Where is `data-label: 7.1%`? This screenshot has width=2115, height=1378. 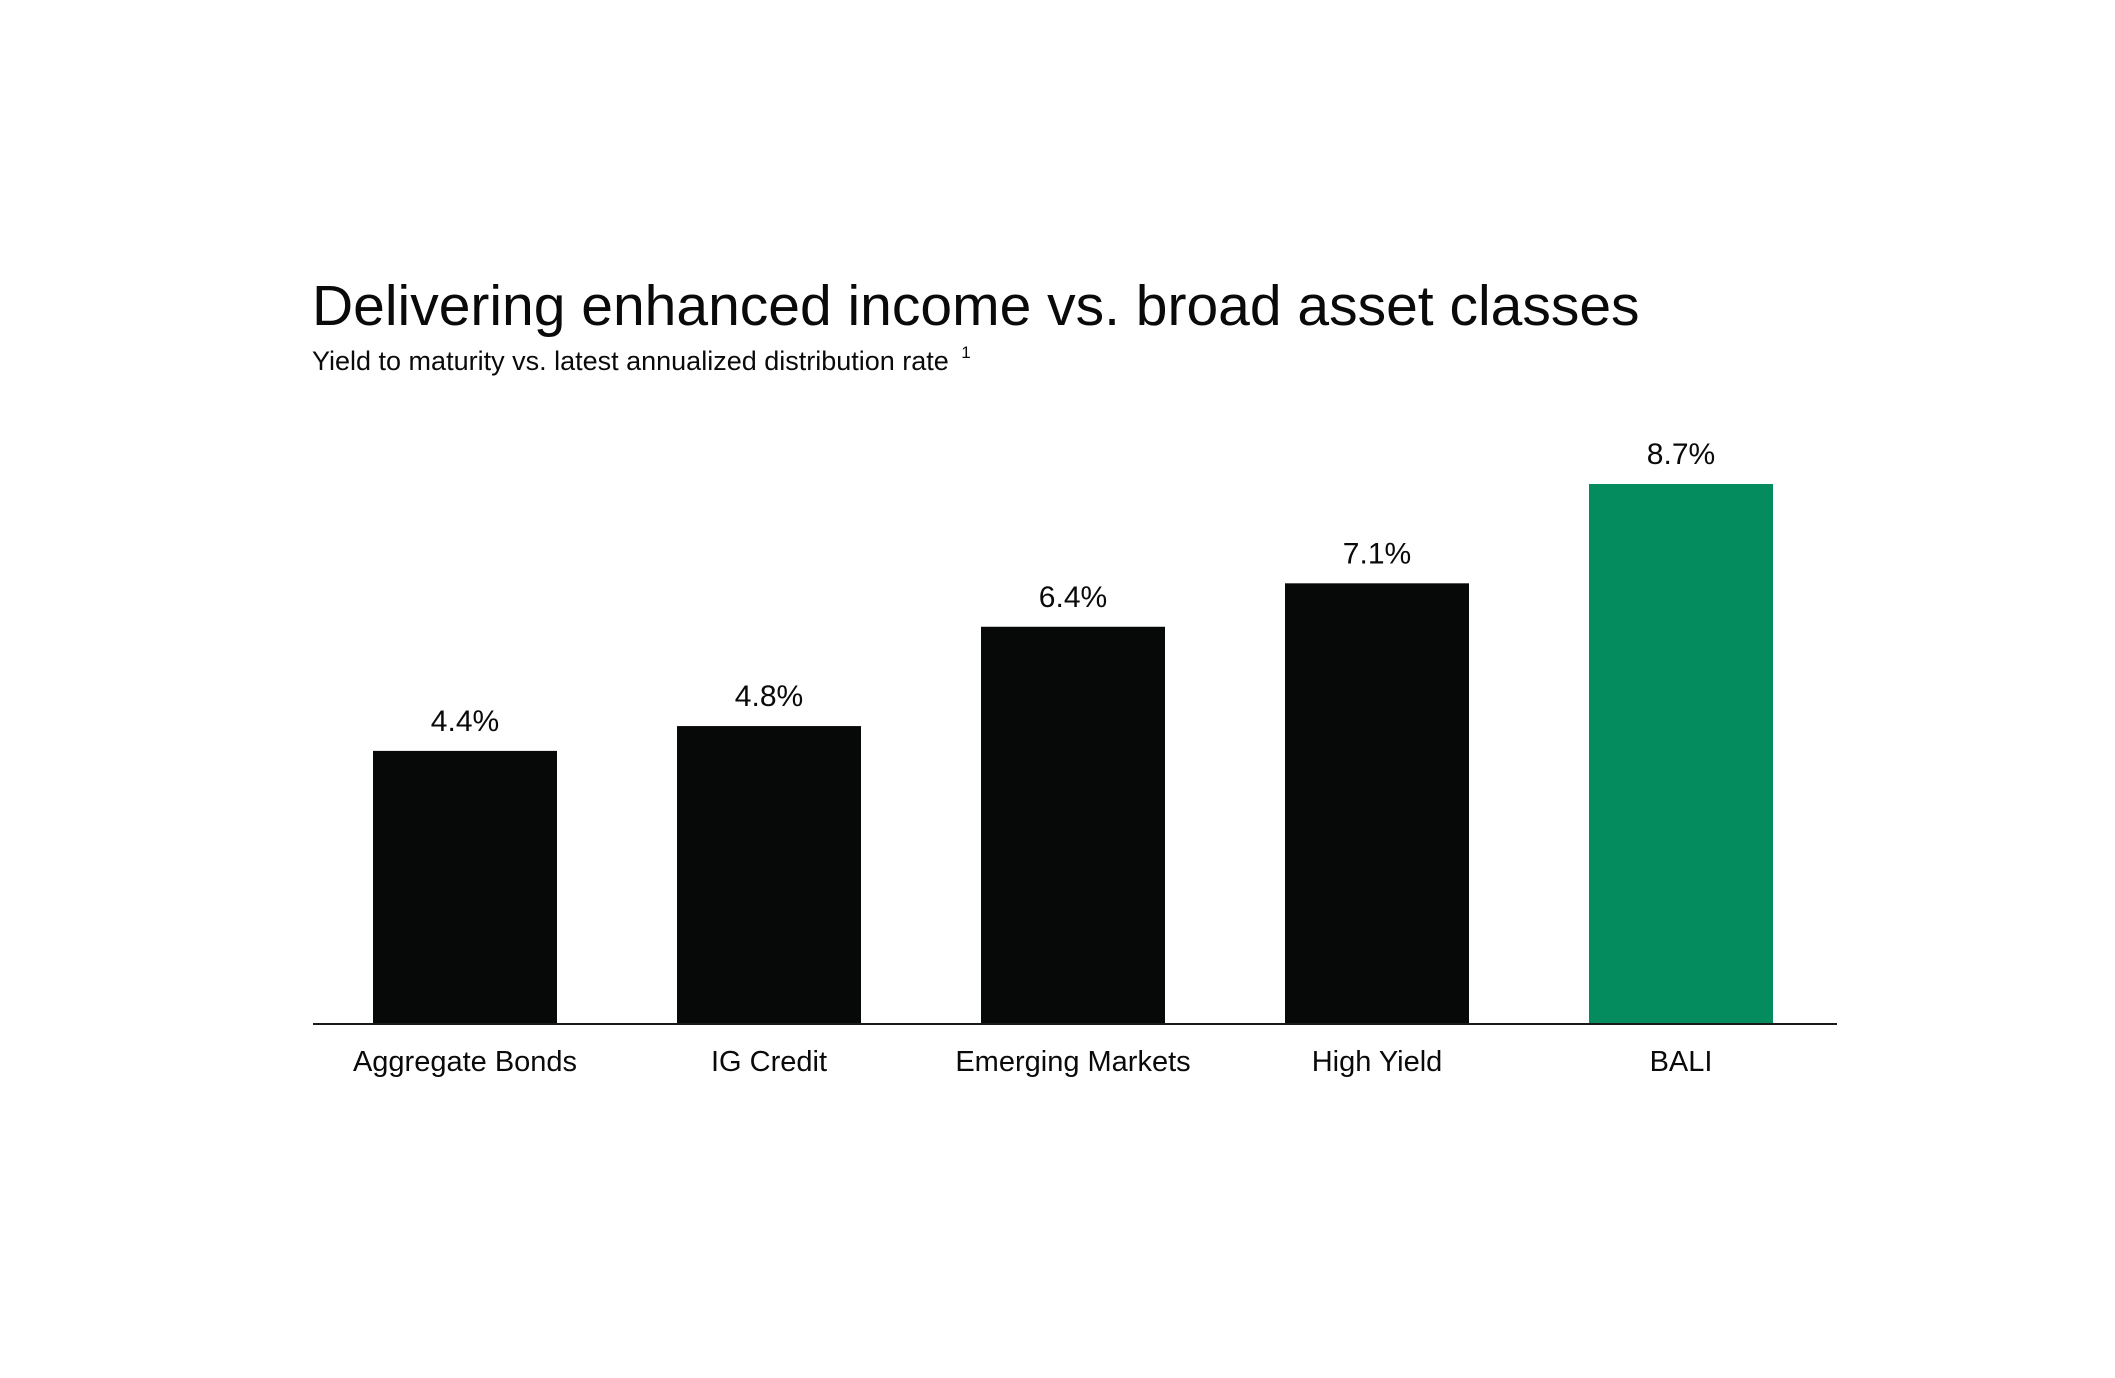 data-label: 7.1% is located at coordinates (1377, 553).